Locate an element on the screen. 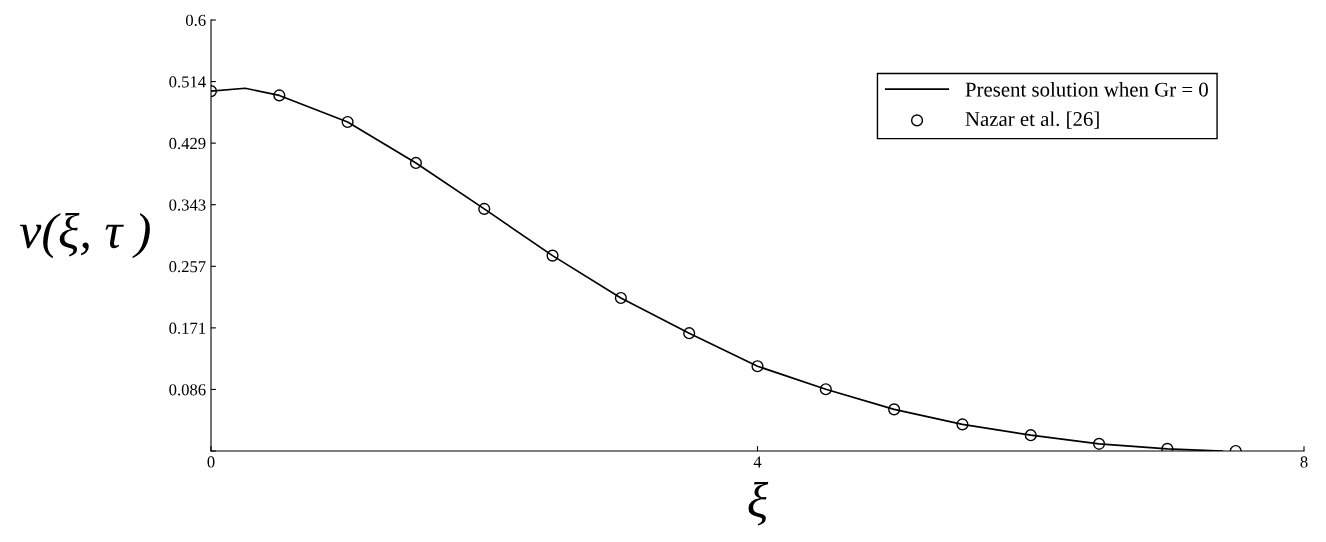 The width and height of the screenshot is (1326, 542). y-tick-label: 0.6 is located at coordinates (195, 20).